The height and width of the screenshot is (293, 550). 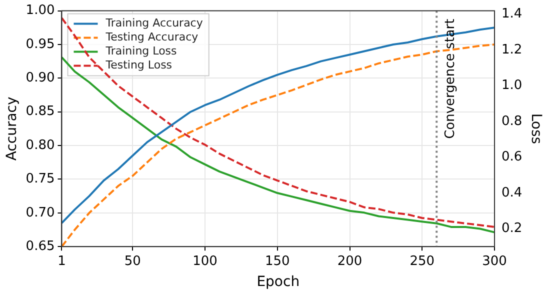 What do you see at coordinates (62, 261) in the screenshot?
I see `x-tick-label: 1` at bounding box center [62, 261].